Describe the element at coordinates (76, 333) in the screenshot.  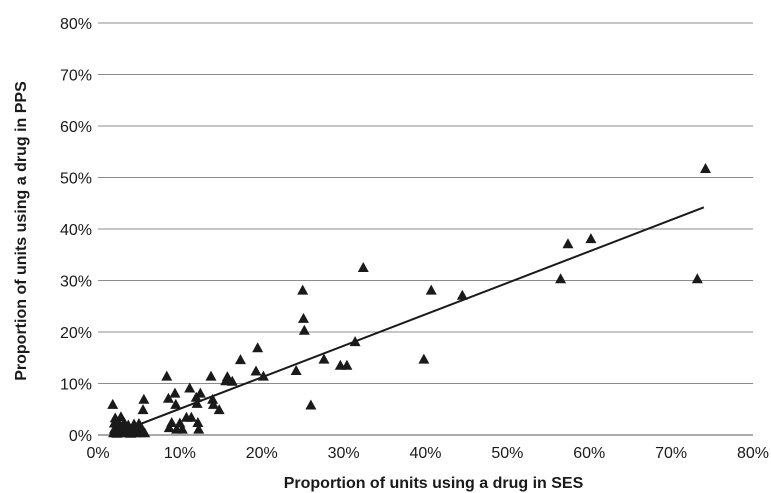
I see `y-tick-label: 20%` at that location.